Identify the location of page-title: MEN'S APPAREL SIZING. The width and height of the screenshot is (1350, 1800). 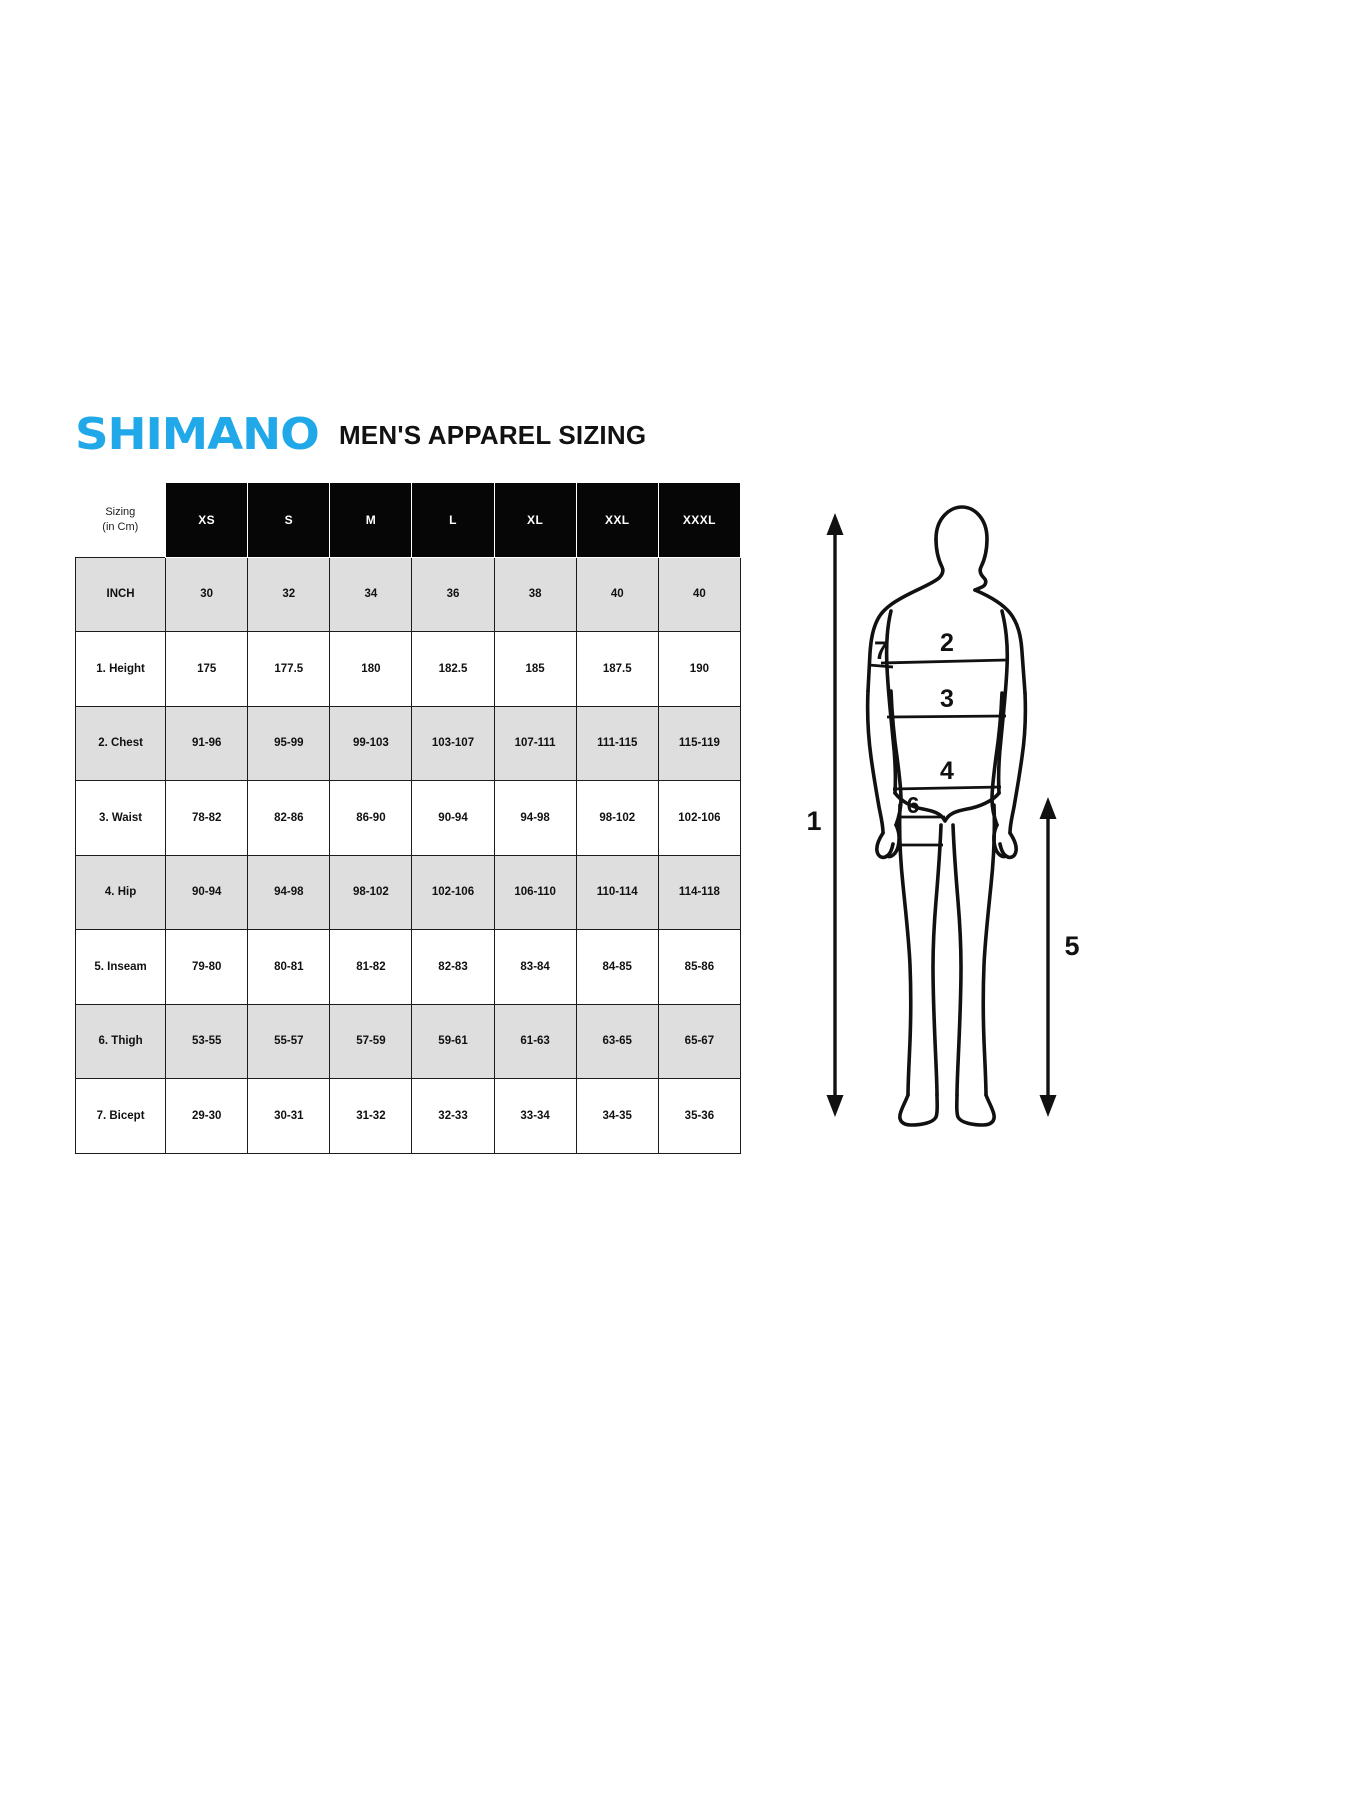
(492, 434).